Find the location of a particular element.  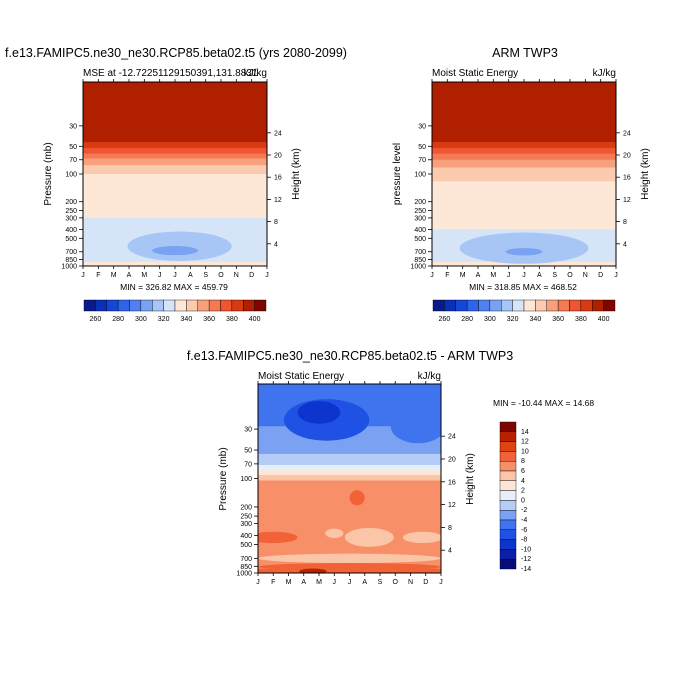

x-tick-label: N is located at coordinates (410, 582).